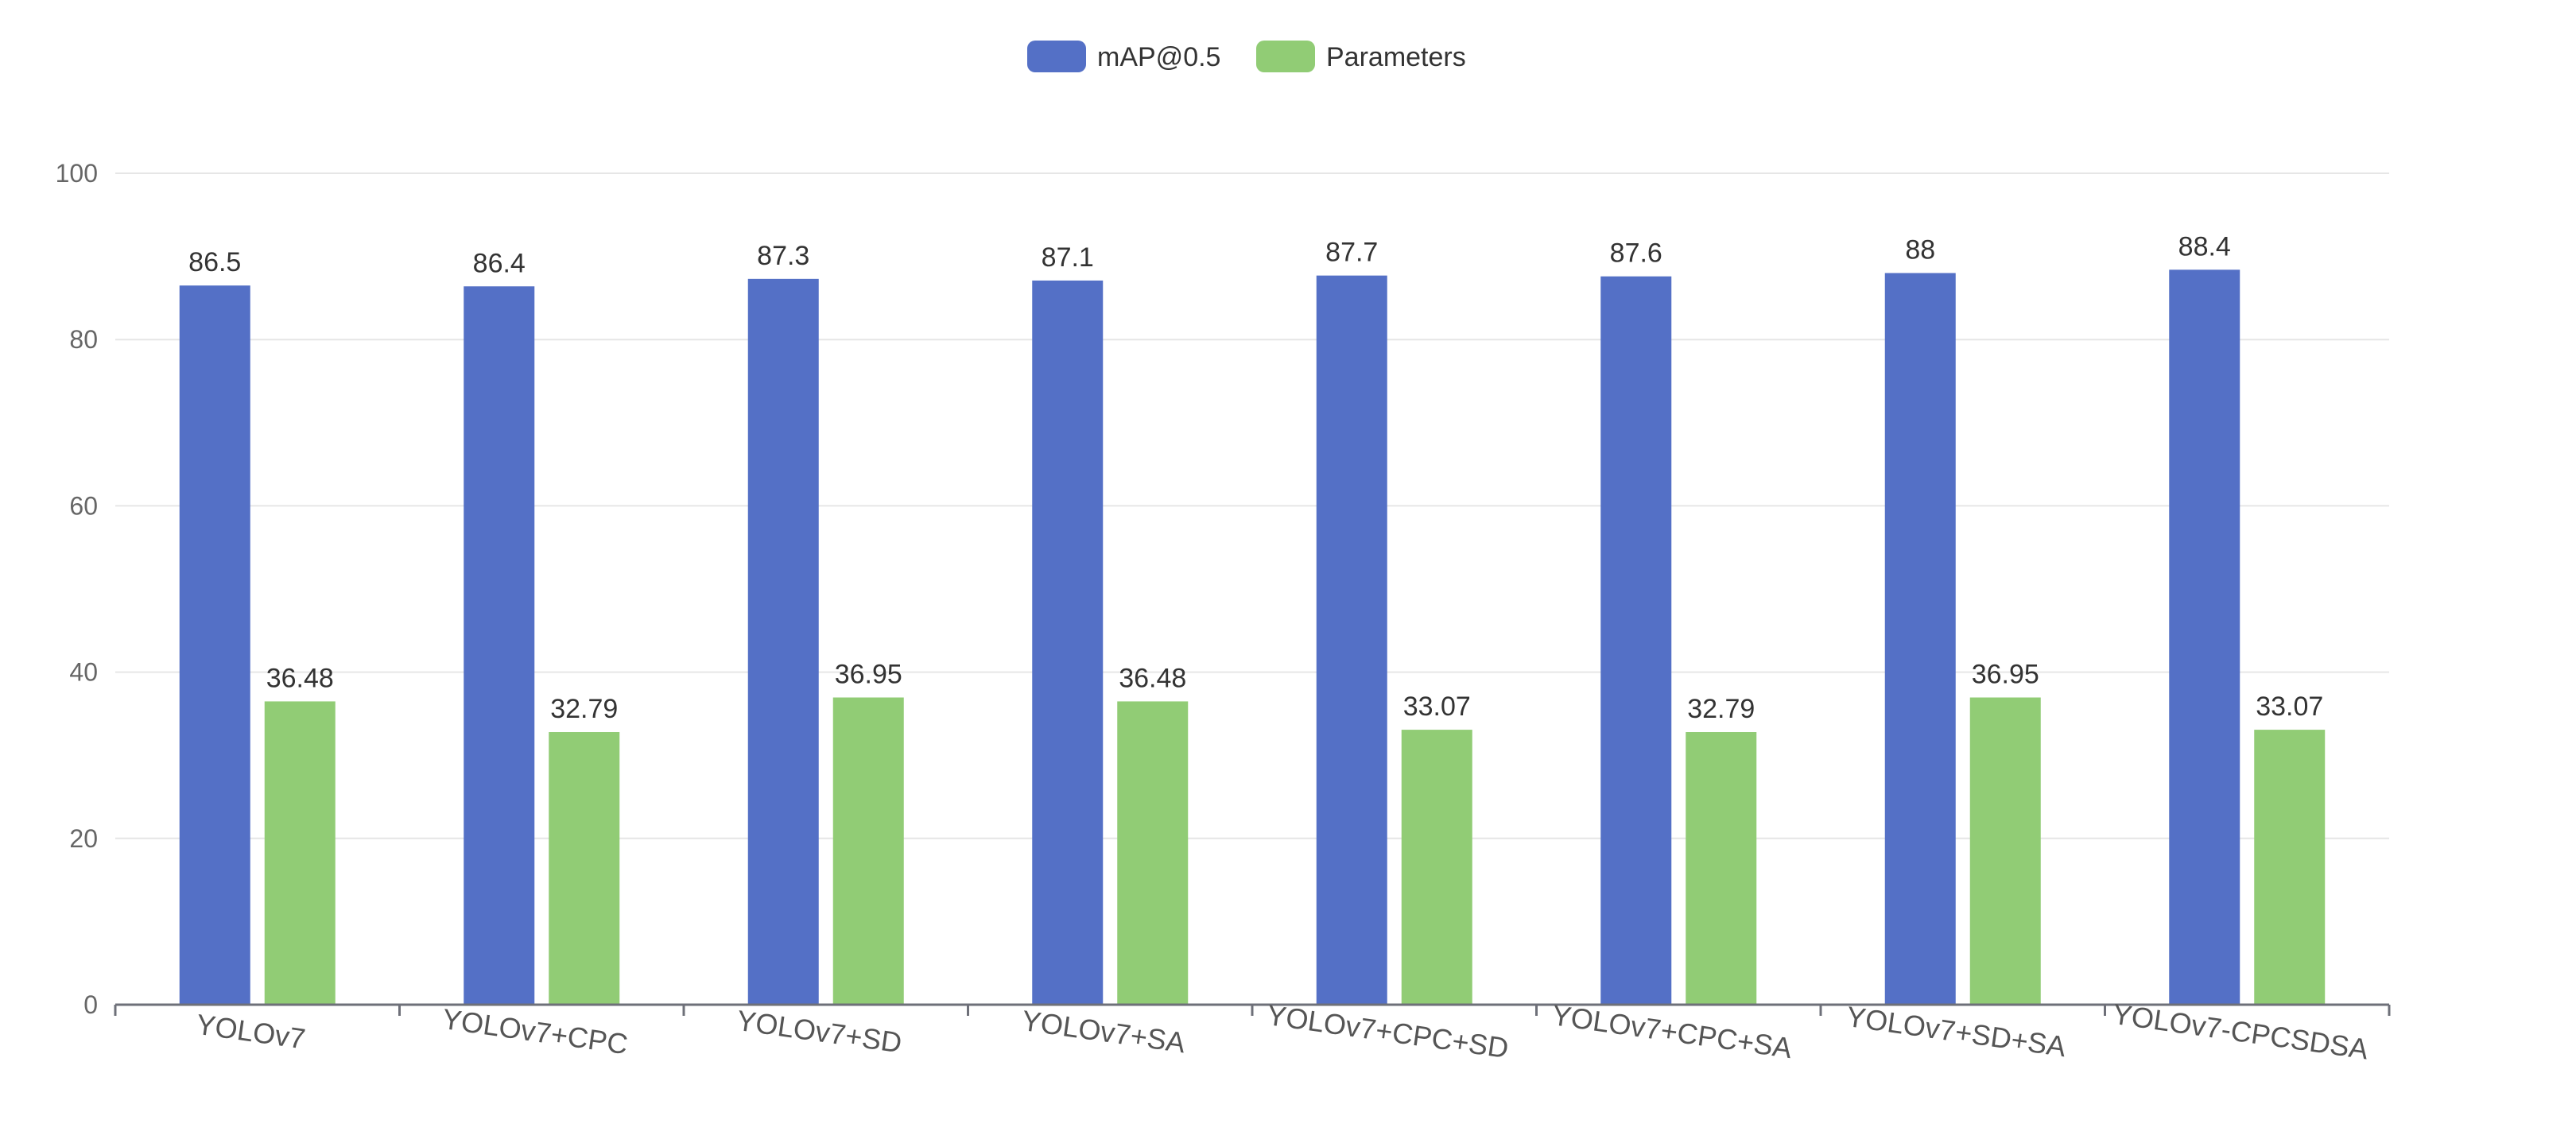 The image size is (2576, 1143). What do you see at coordinates (251, 1032) in the screenshot?
I see `x-tick-label: YOLOv7` at bounding box center [251, 1032].